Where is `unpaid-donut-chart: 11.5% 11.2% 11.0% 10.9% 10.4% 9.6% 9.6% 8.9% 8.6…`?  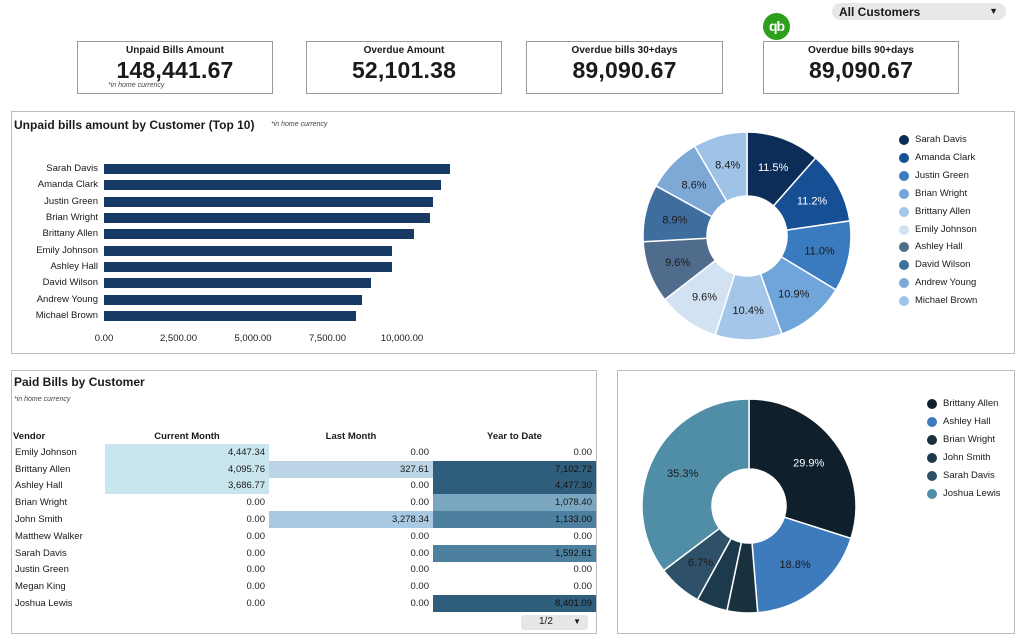 unpaid-donut-chart: 11.5% 11.2% 11.0% 10.9% 10.4% 9.6% 9.6% 8.9% 8.6… is located at coordinates (747, 236).